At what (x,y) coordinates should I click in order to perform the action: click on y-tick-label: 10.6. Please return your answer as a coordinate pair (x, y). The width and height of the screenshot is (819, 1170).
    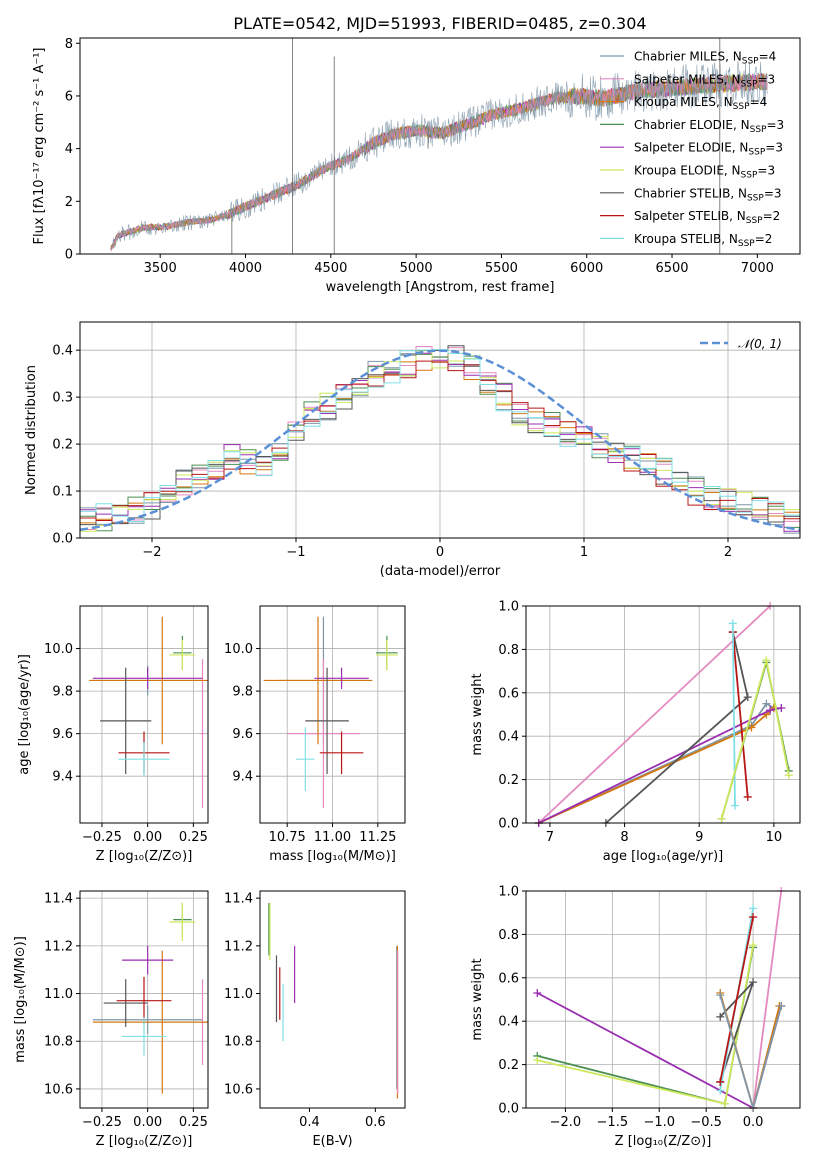
    Looking at the image, I should click on (58, 1089).